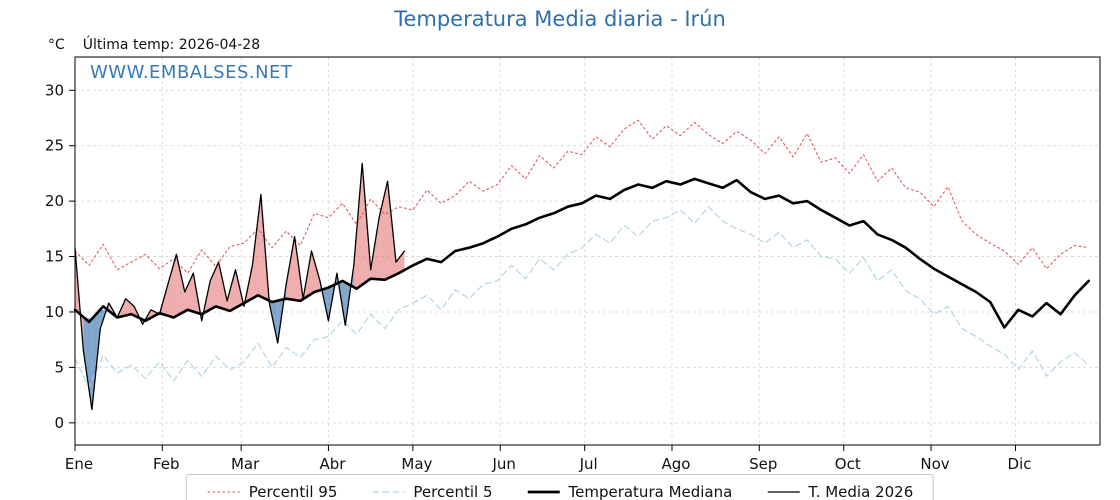 This screenshot has width=1120, height=500. What do you see at coordinates (332, 464) in the screenshot?
I see `x-tick-label: Abr` at bounding box center [332, 464].